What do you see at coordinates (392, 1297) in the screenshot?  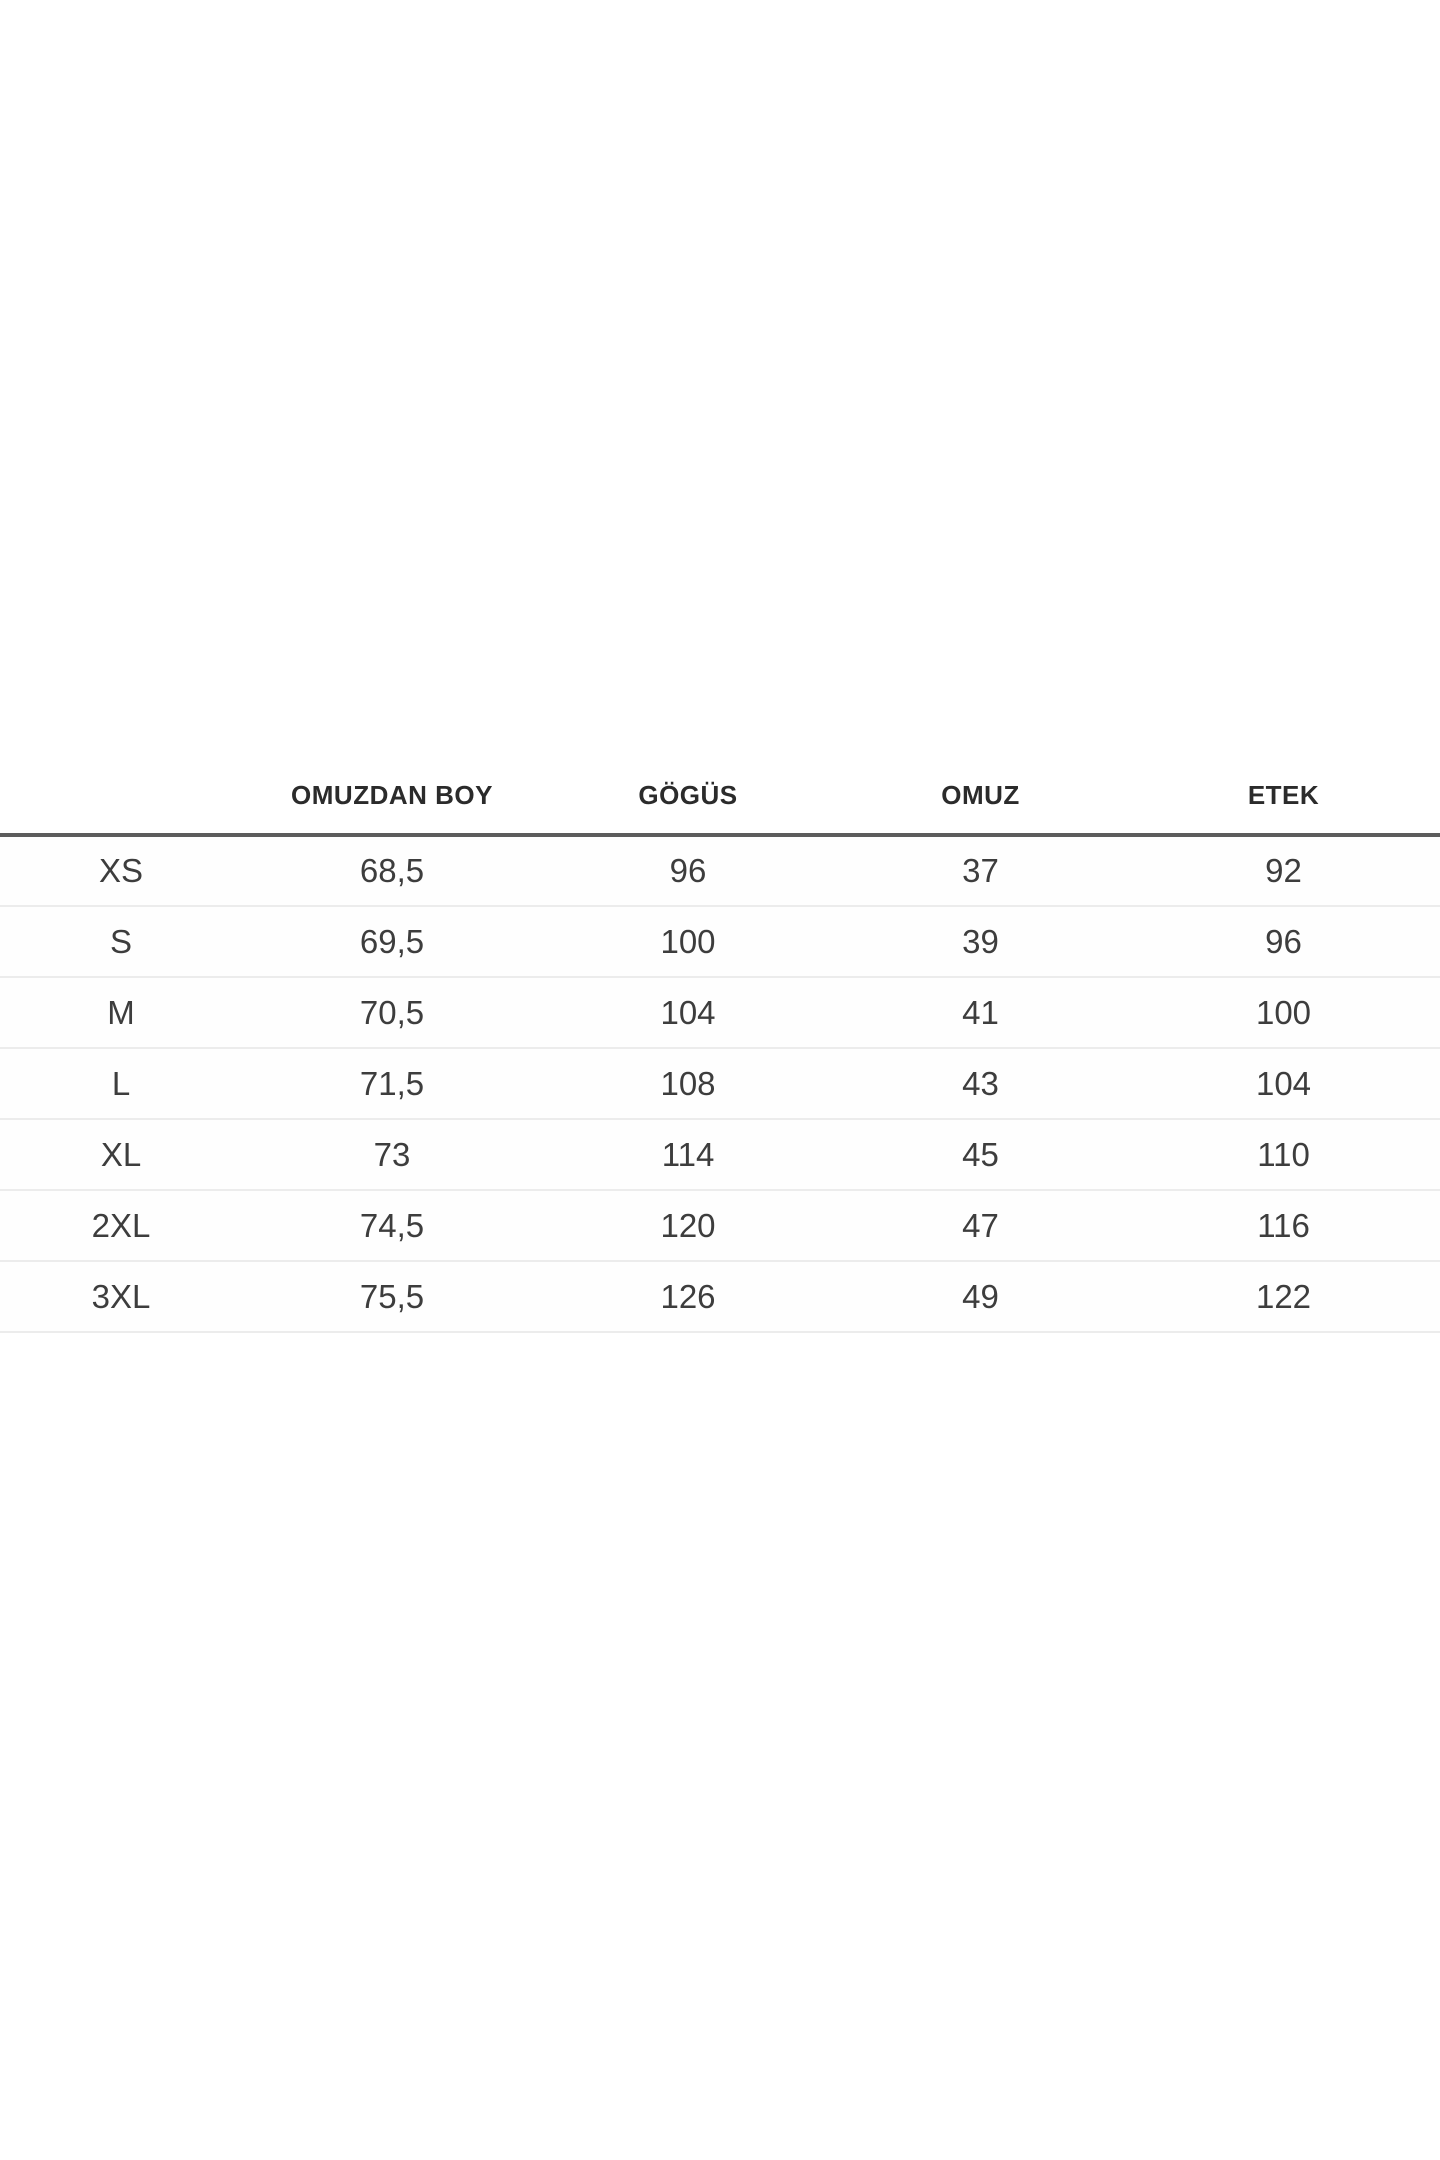 I see `value-cell: 75,5` at bounding box center [392, 1297].